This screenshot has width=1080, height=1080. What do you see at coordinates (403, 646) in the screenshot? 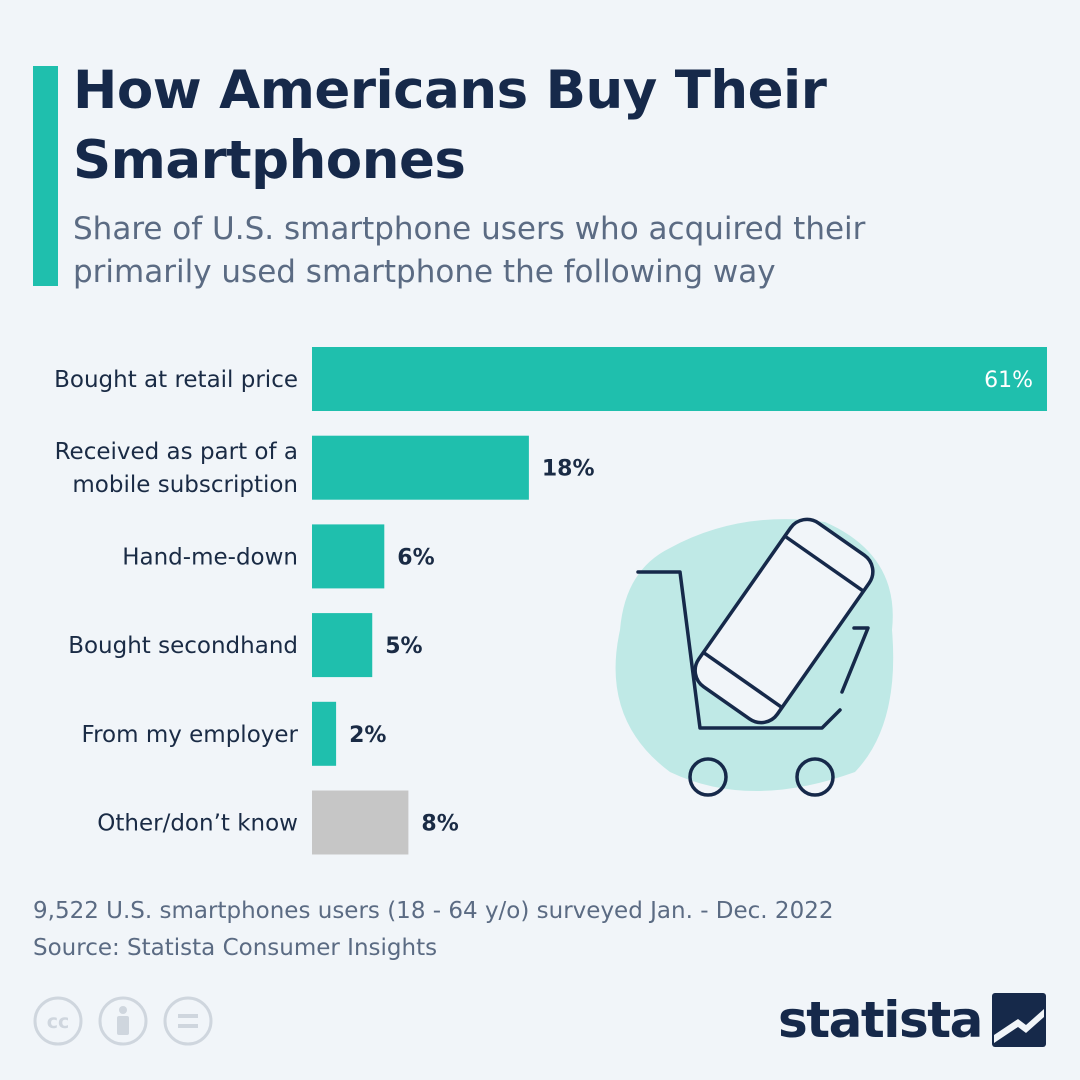
I see `data-label: 5%` at bounding box center [403, 646].